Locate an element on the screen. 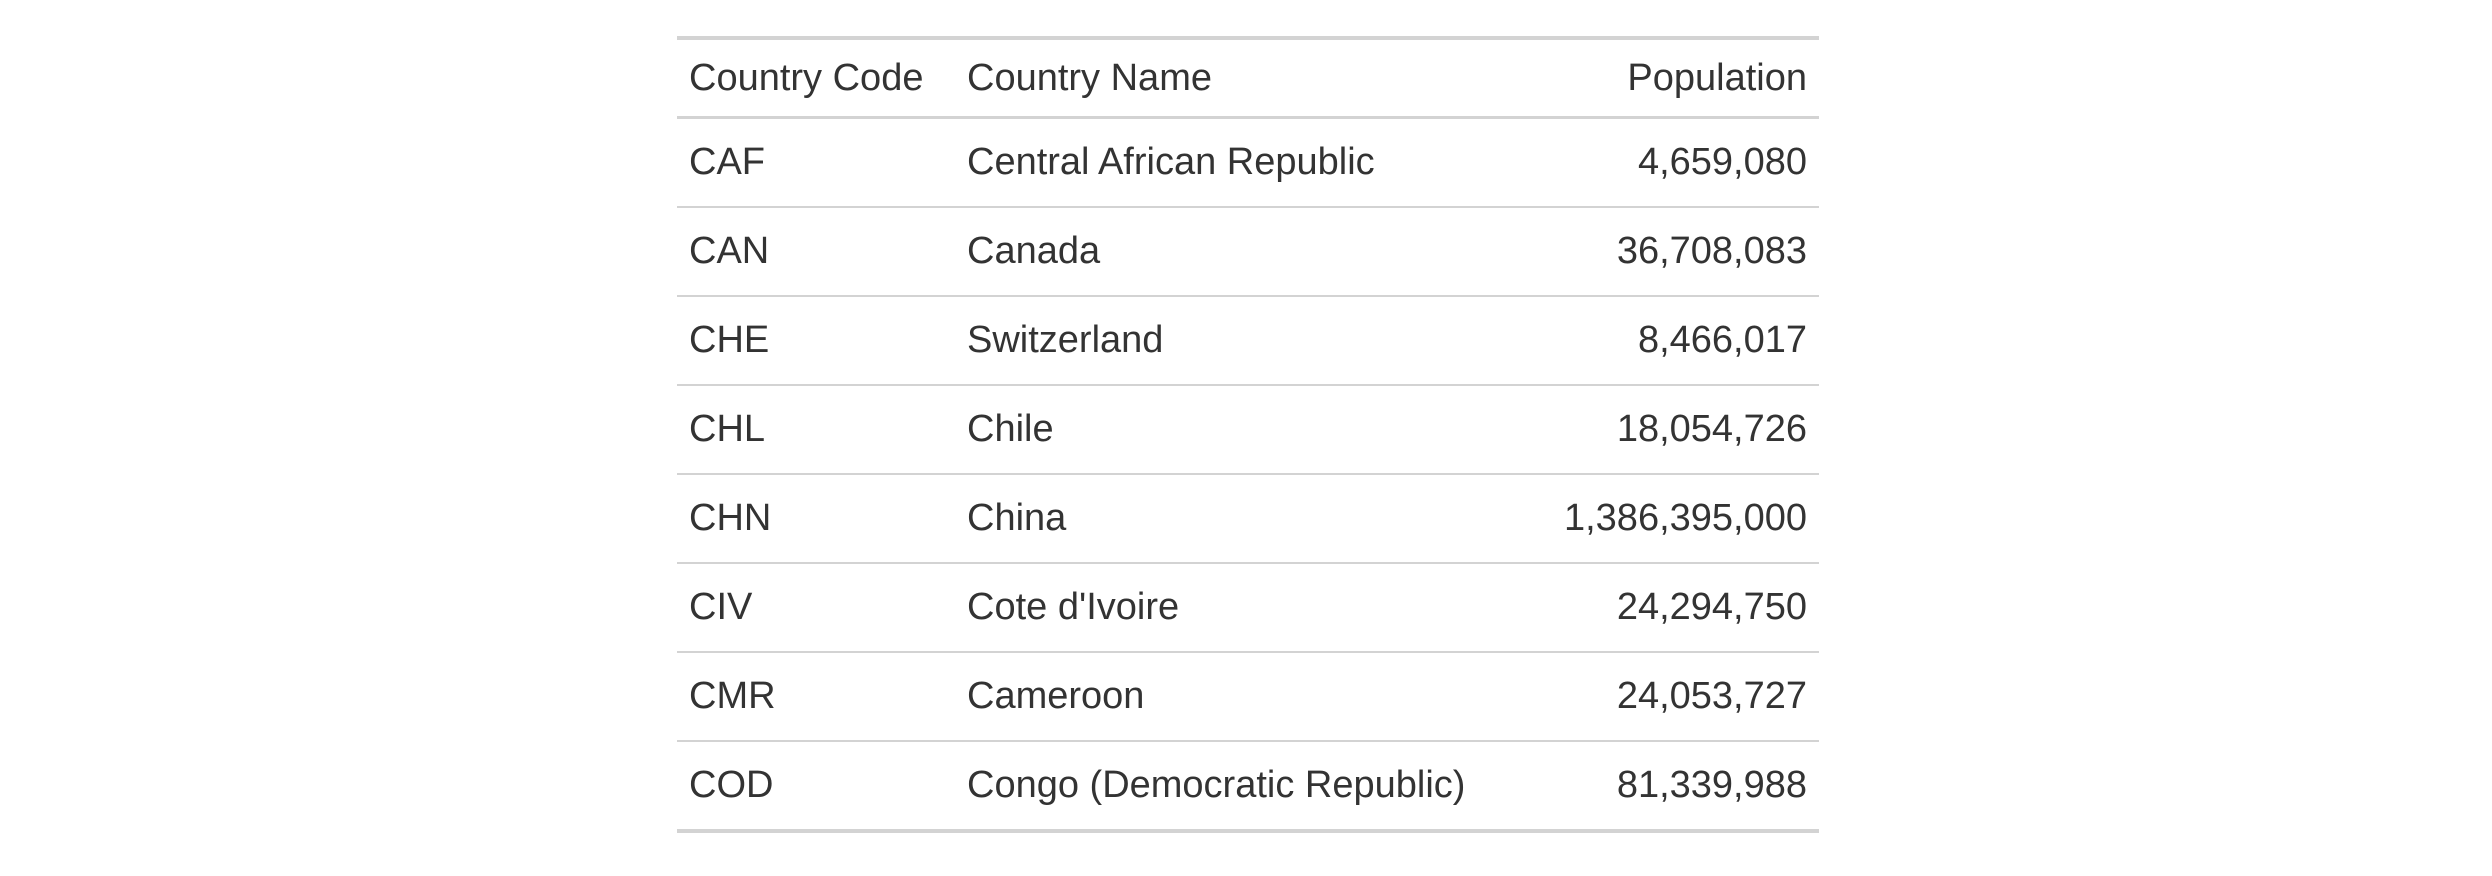 The height and width of the screenshot is (876, 2492). table-row: CAF Central African Republic 4,659,080 is located at coordinates (1248, 163).